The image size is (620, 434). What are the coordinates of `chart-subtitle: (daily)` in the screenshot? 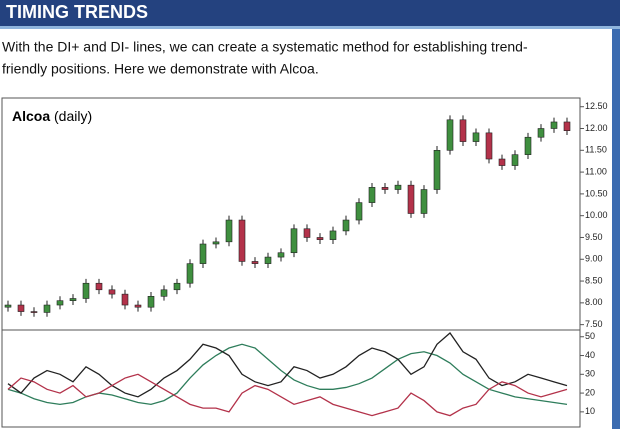 It's located at (73, 116).